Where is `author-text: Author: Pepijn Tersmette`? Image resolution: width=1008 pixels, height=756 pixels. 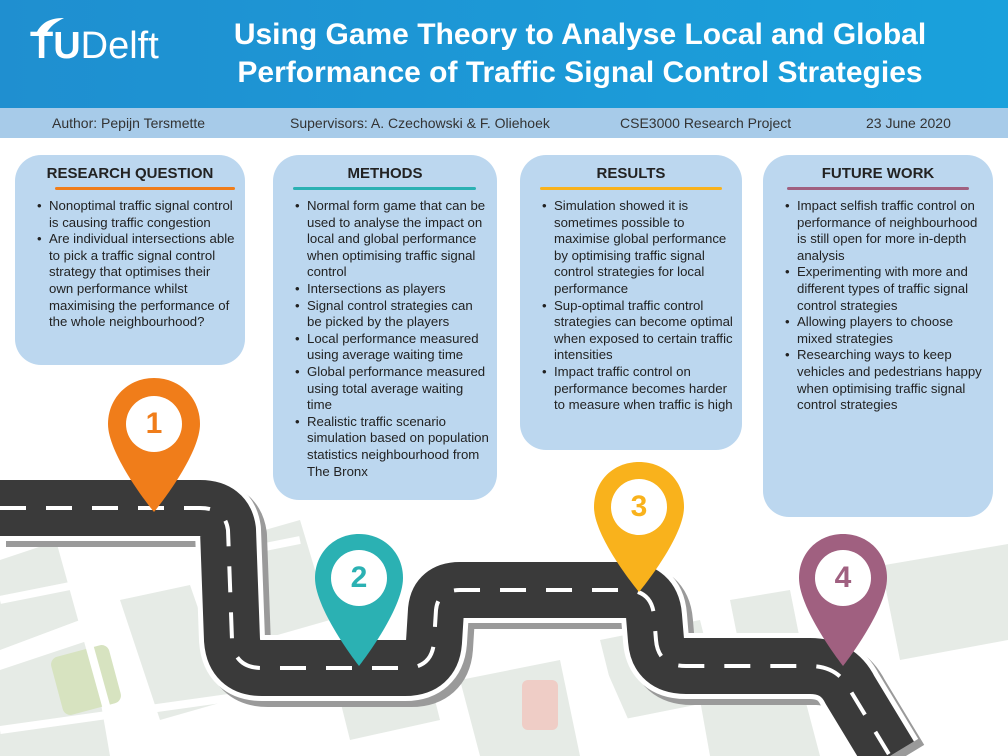 author-text: Author: Pepijn Tersmette is located at coordinates (129, 123).